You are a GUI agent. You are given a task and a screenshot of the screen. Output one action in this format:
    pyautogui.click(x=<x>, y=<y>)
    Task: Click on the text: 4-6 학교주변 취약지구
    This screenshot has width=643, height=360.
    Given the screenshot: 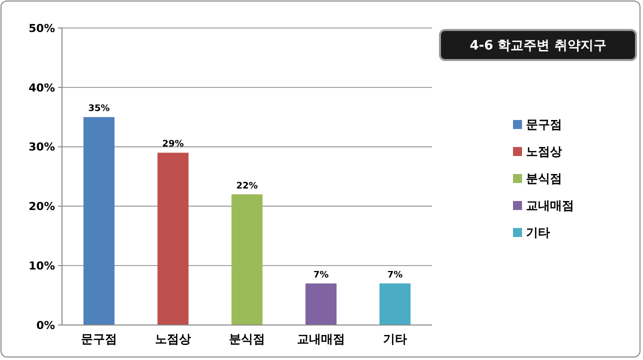 What is the action you would take?
    pyautogui.click(x=538, y=46)
    